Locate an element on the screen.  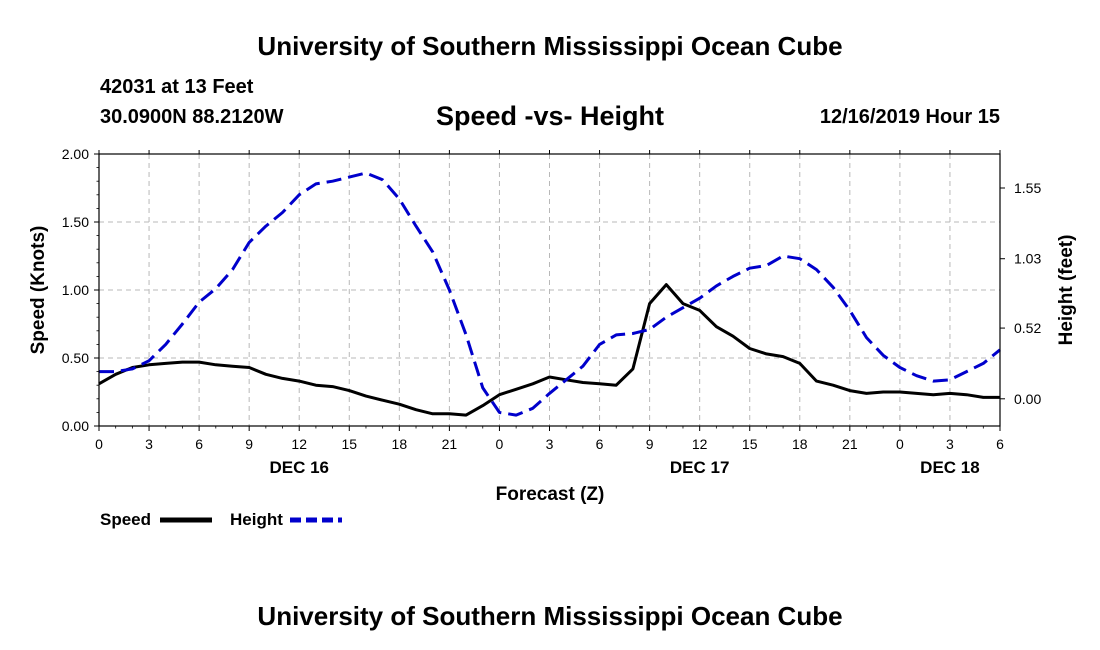
forecast-datetime: 12/16/2019 Hour 15 is located at coordinates (909, 117).